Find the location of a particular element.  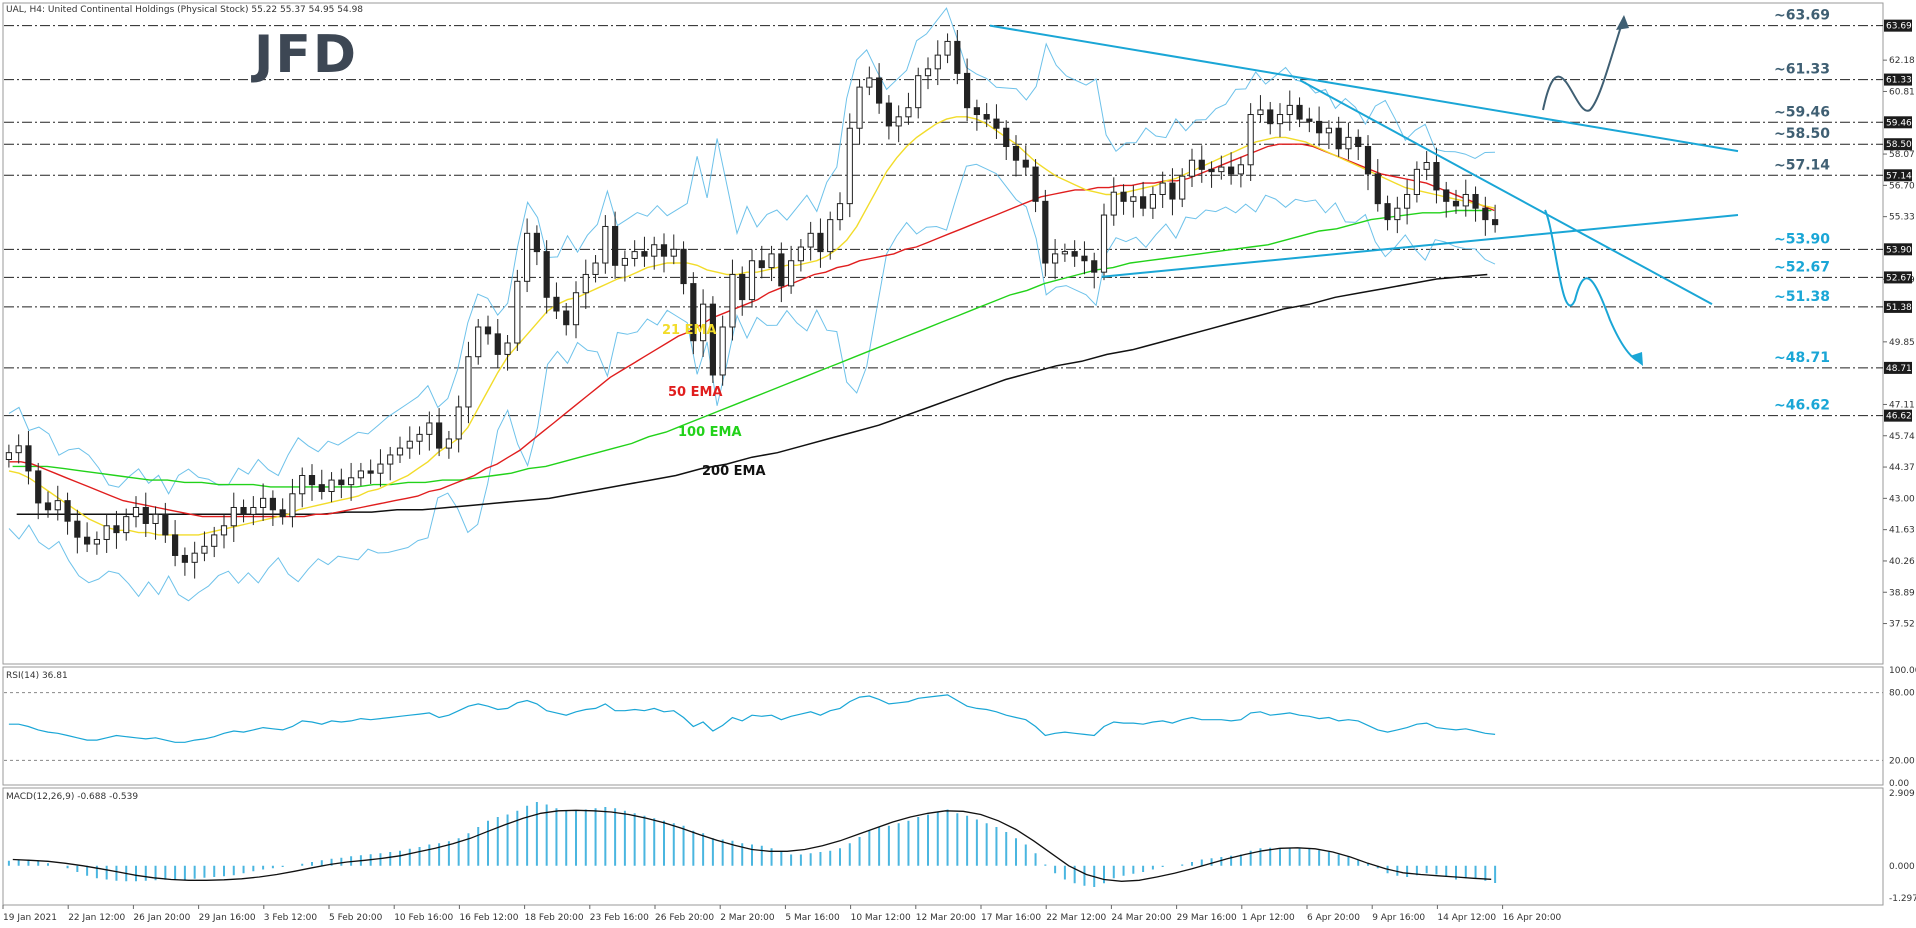

price-tag-label: 53.90 is located at coordinates (1899, 250).